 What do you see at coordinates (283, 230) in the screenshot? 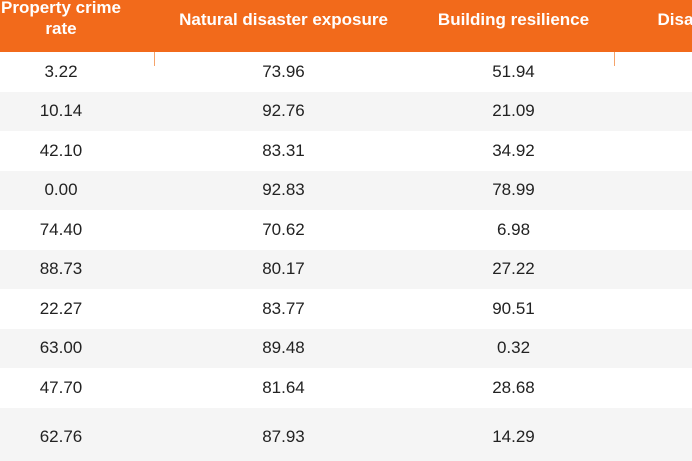
I see `table-cell: 70.62` at bounding box center [283, 230].